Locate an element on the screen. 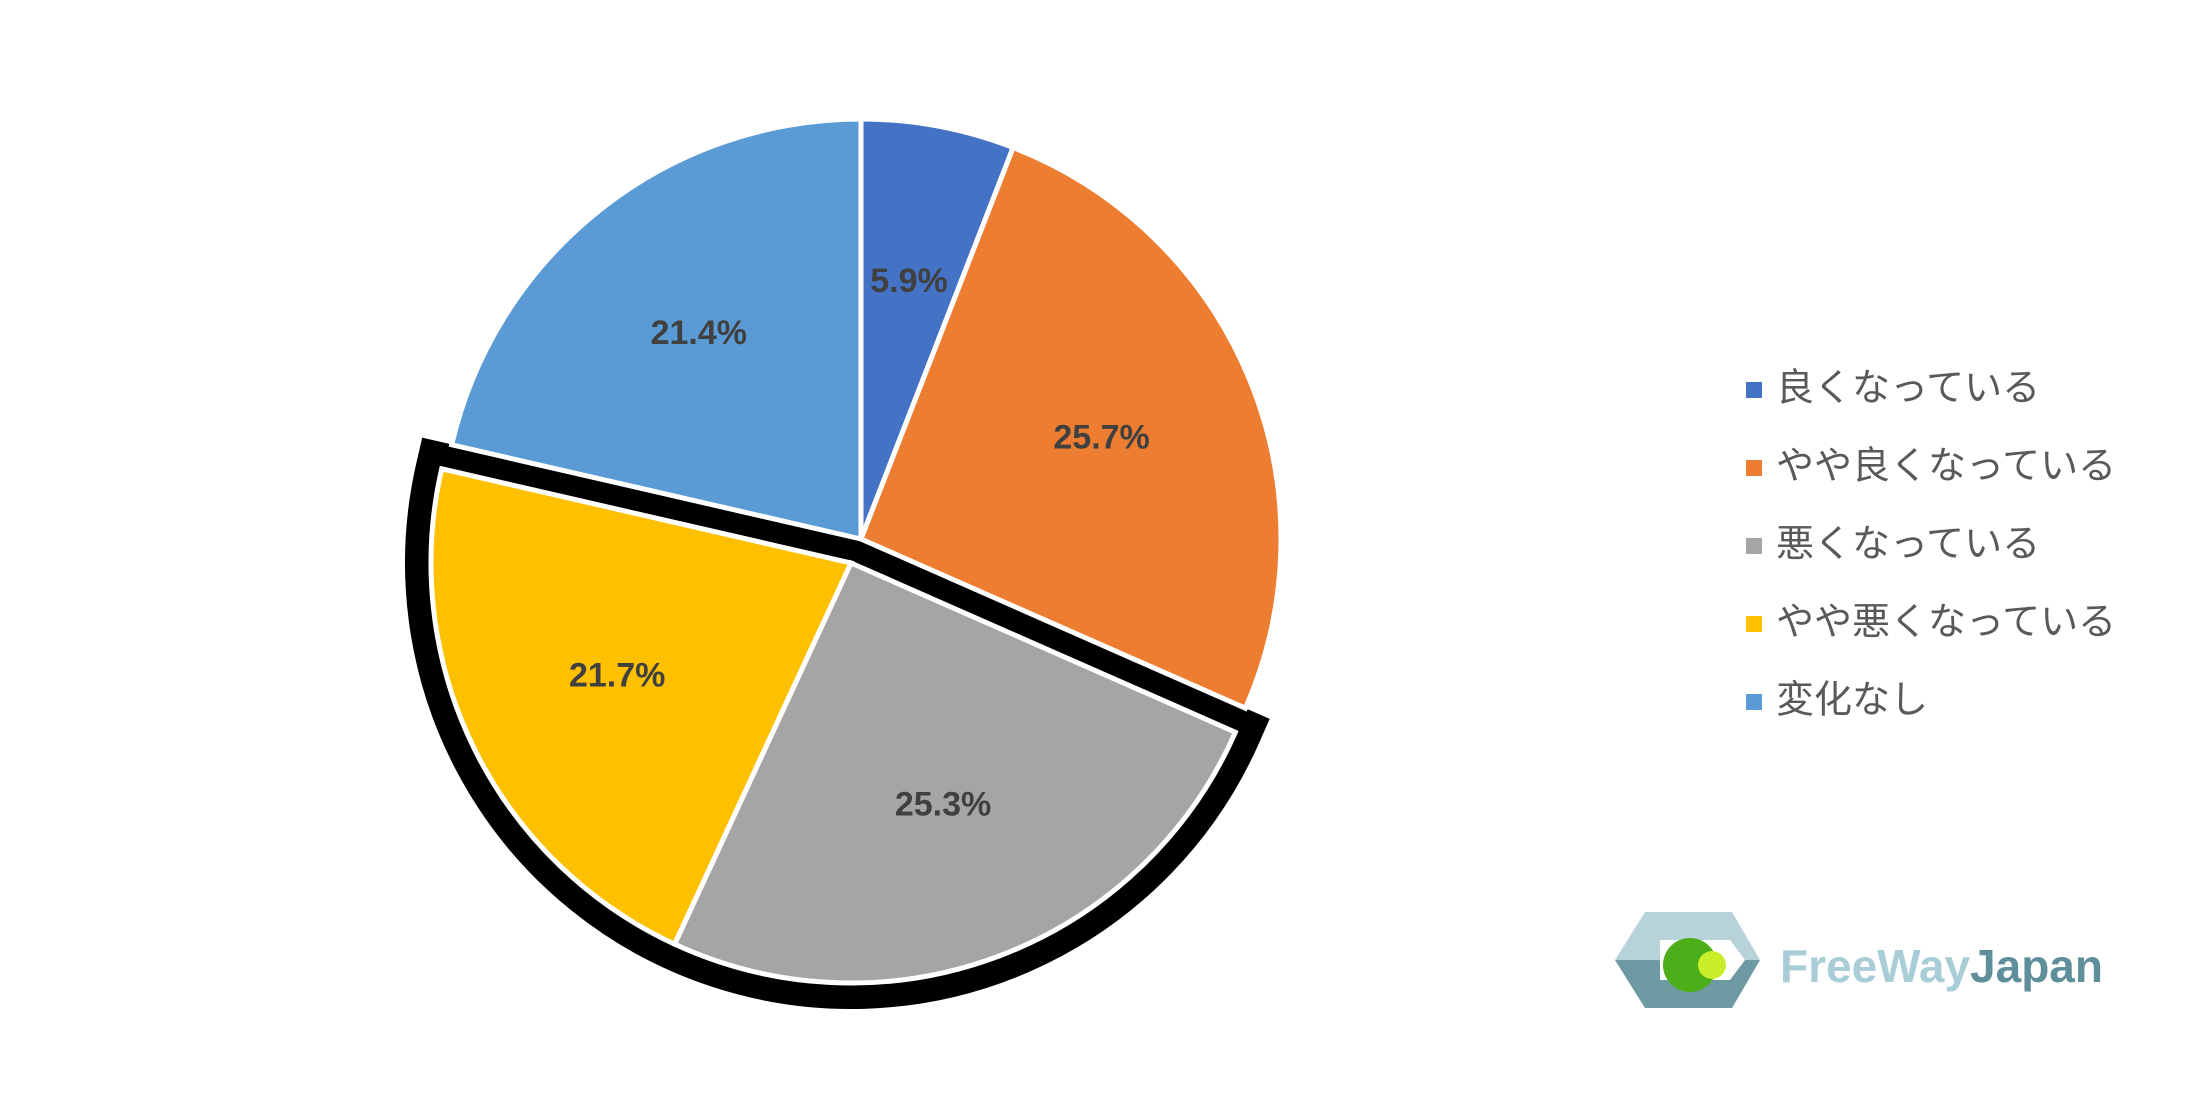  data-label: 21.7% is located at coordinates (617, 676).